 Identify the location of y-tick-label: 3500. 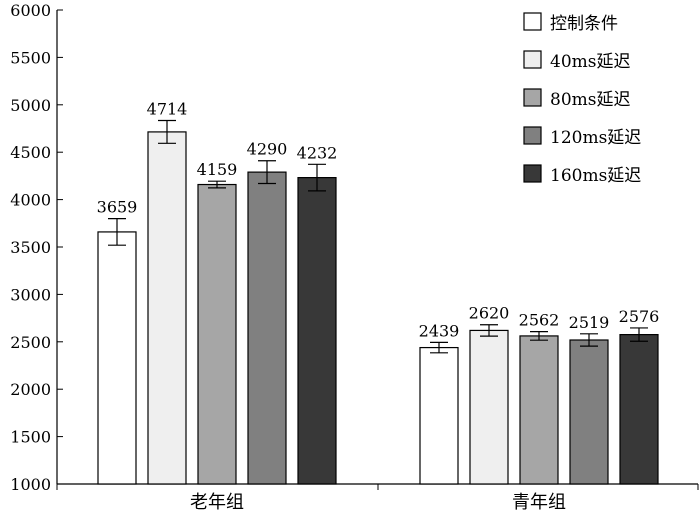
(30, 247).